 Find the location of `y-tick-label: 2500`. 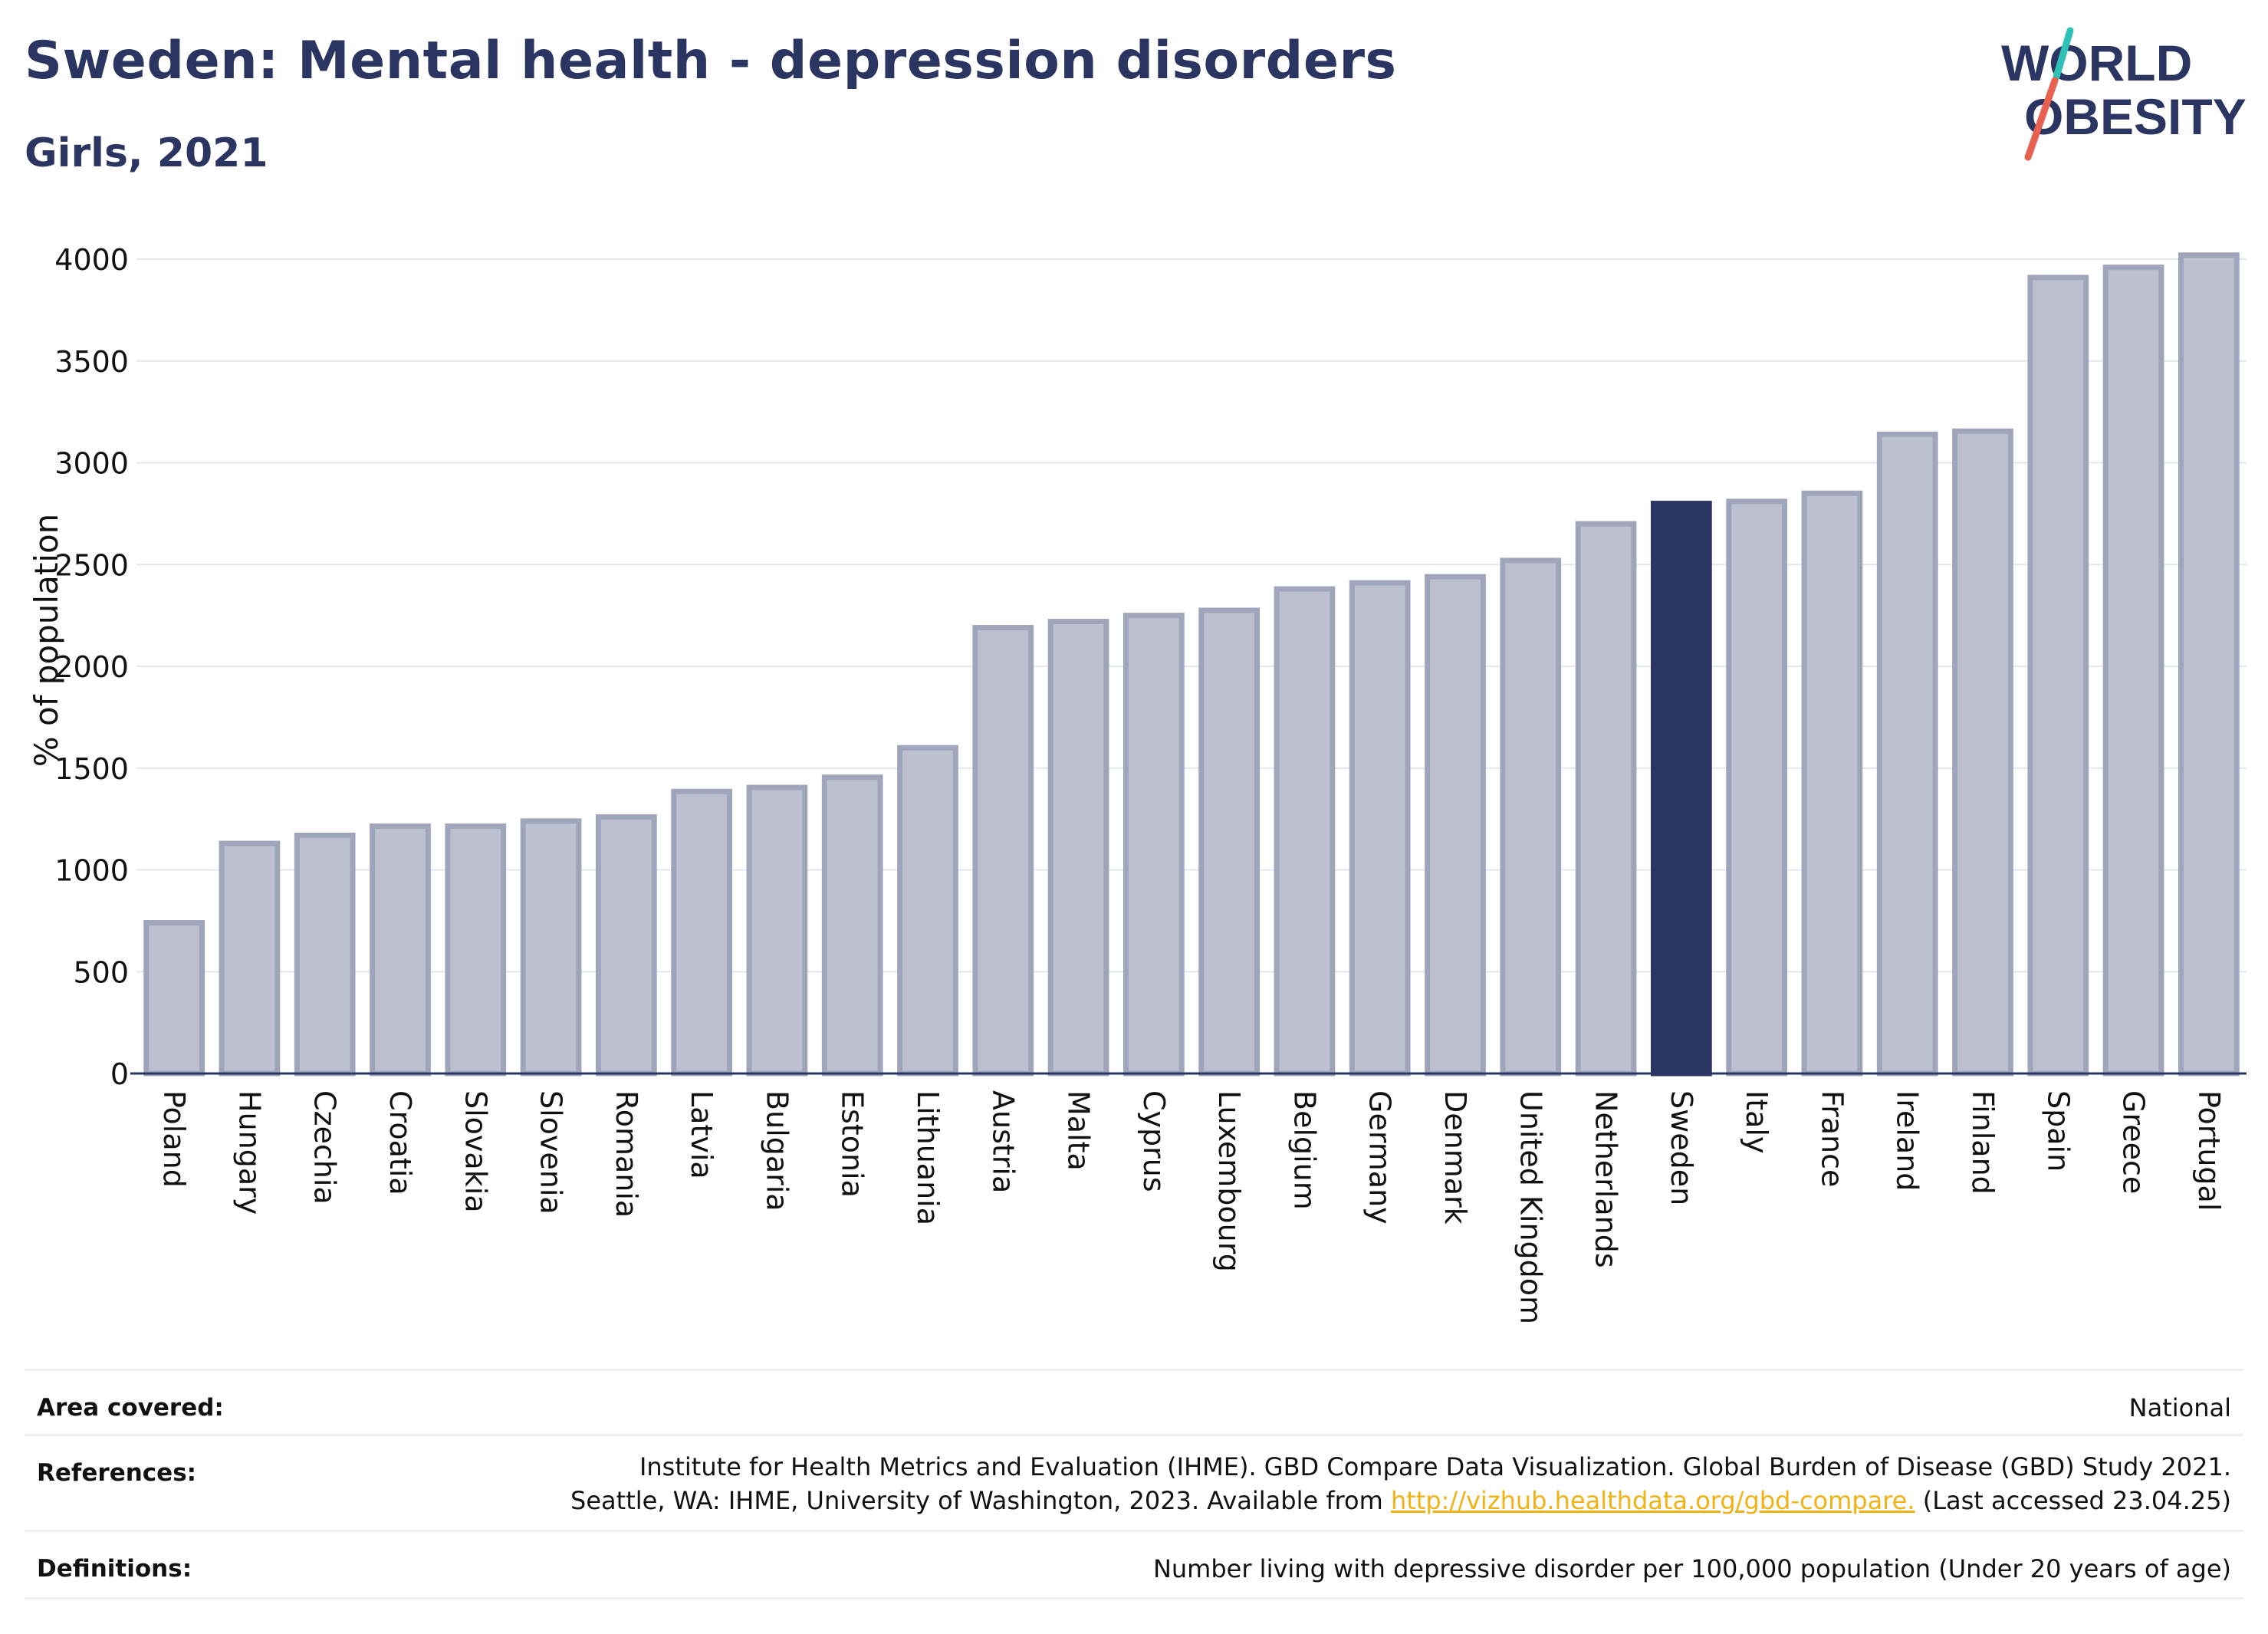

y-tick-label: 2500 is located at coordinates (91, 565).